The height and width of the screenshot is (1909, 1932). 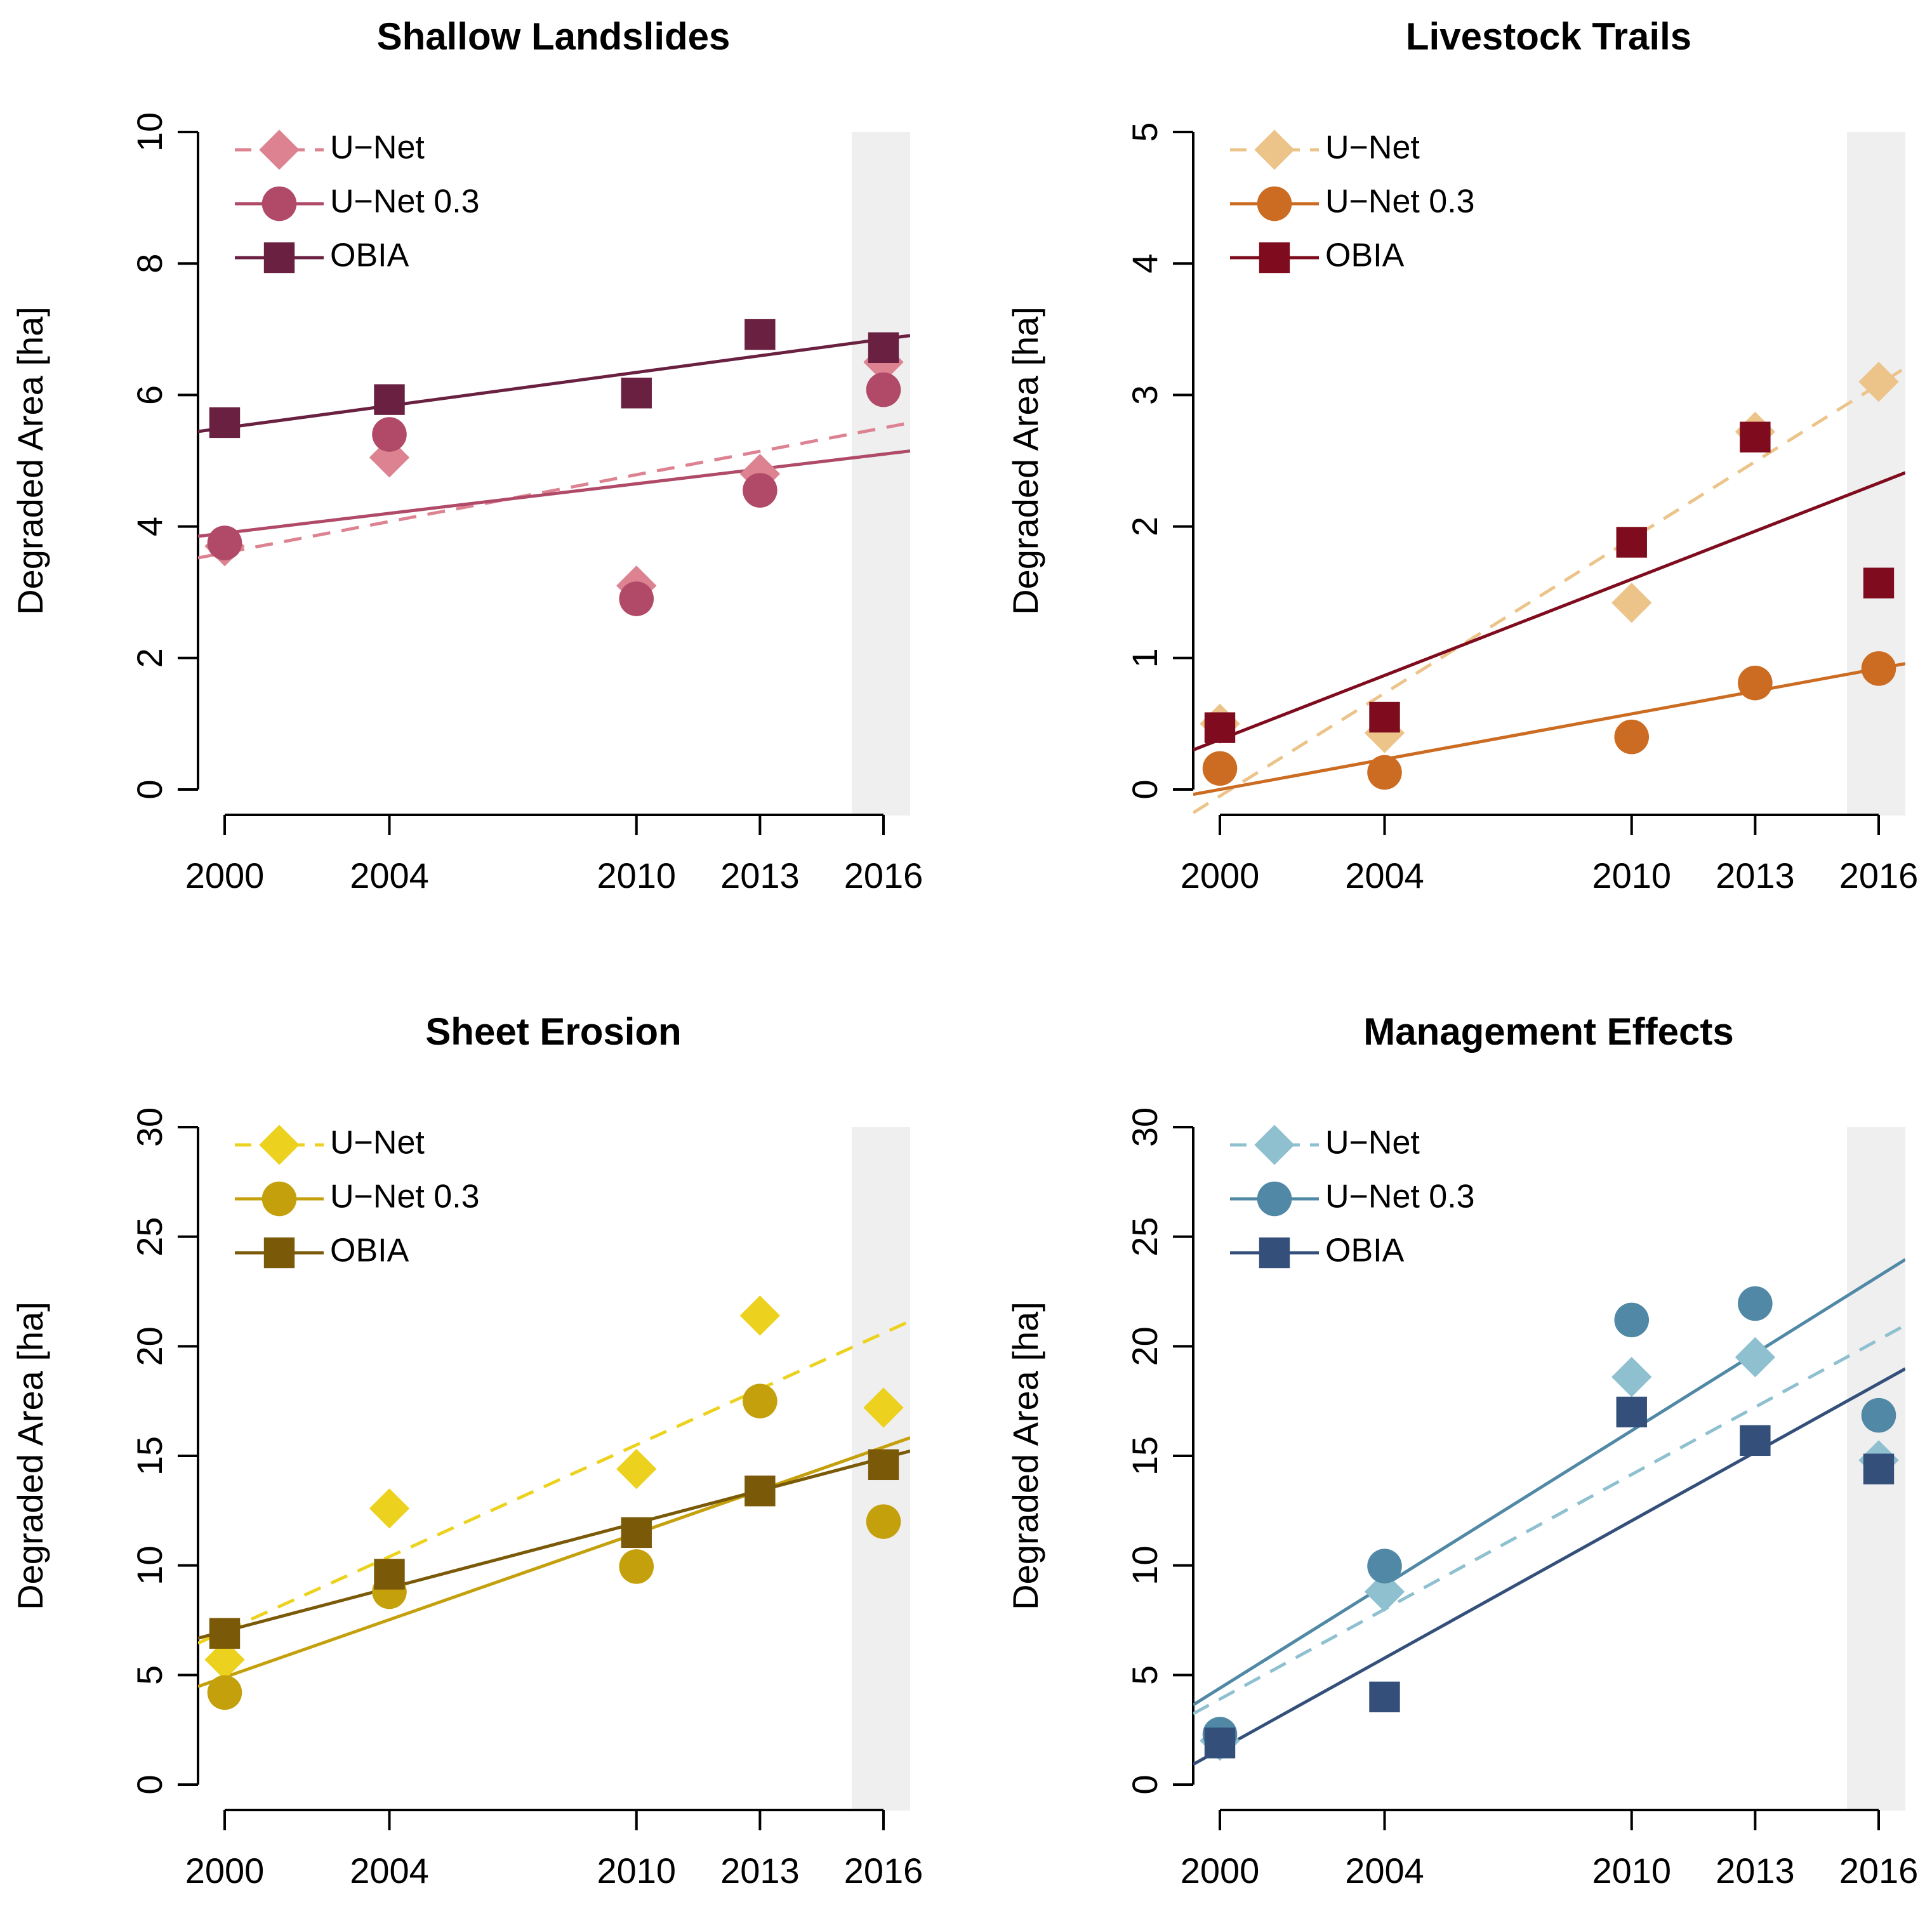 I want to click on shaded-region-2016, so click(x=881, y=474).